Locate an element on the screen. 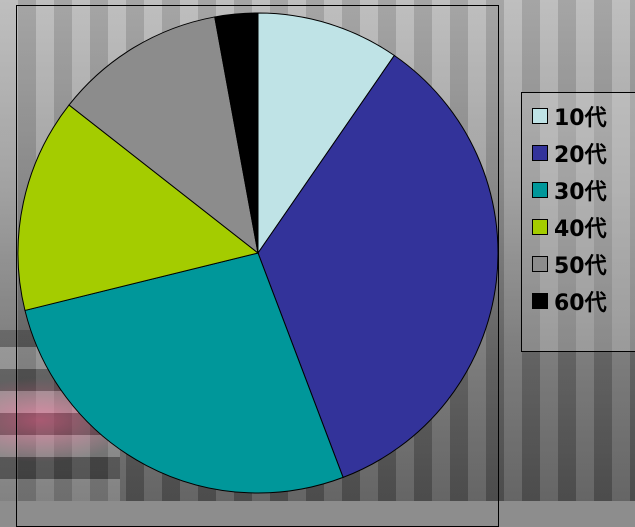  legend-item-6: 60代 is located at coordinates (583, 300).